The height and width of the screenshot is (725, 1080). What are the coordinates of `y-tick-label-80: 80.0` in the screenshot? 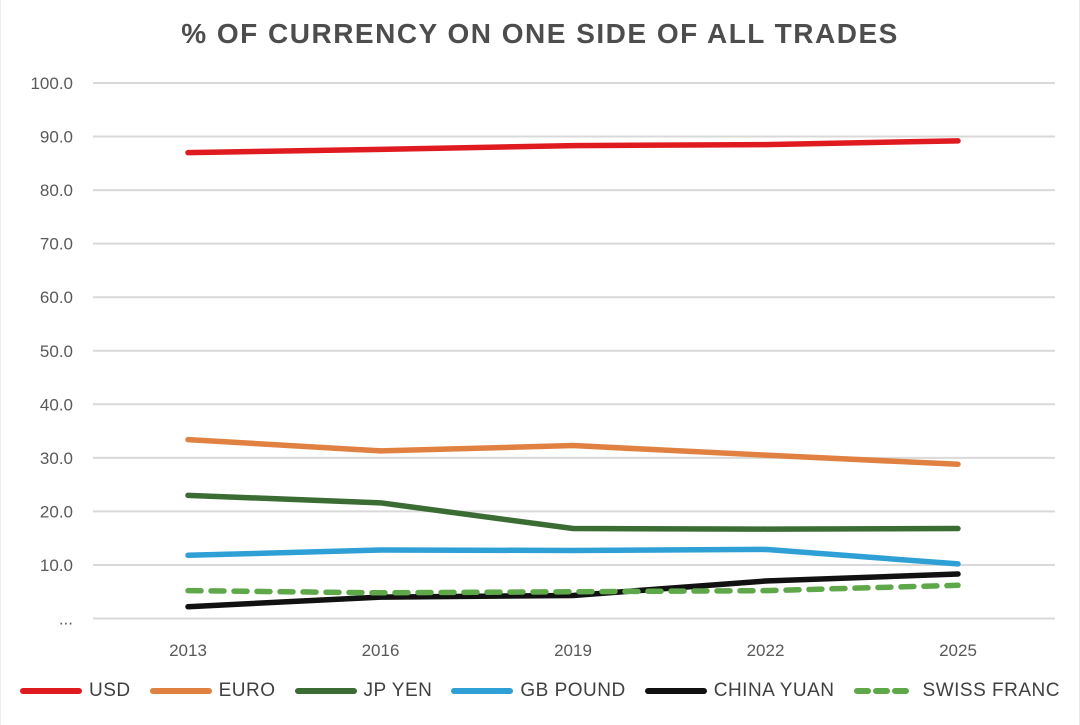 It's located at (56, 190).